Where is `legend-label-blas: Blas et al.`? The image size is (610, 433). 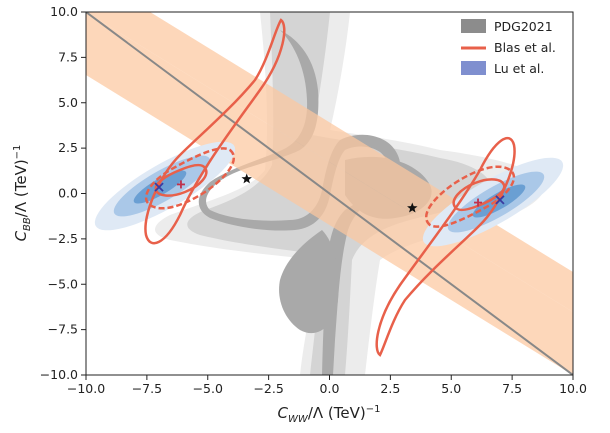
legend-label-blas: Blas et al. is located at coordinates (525, 47).